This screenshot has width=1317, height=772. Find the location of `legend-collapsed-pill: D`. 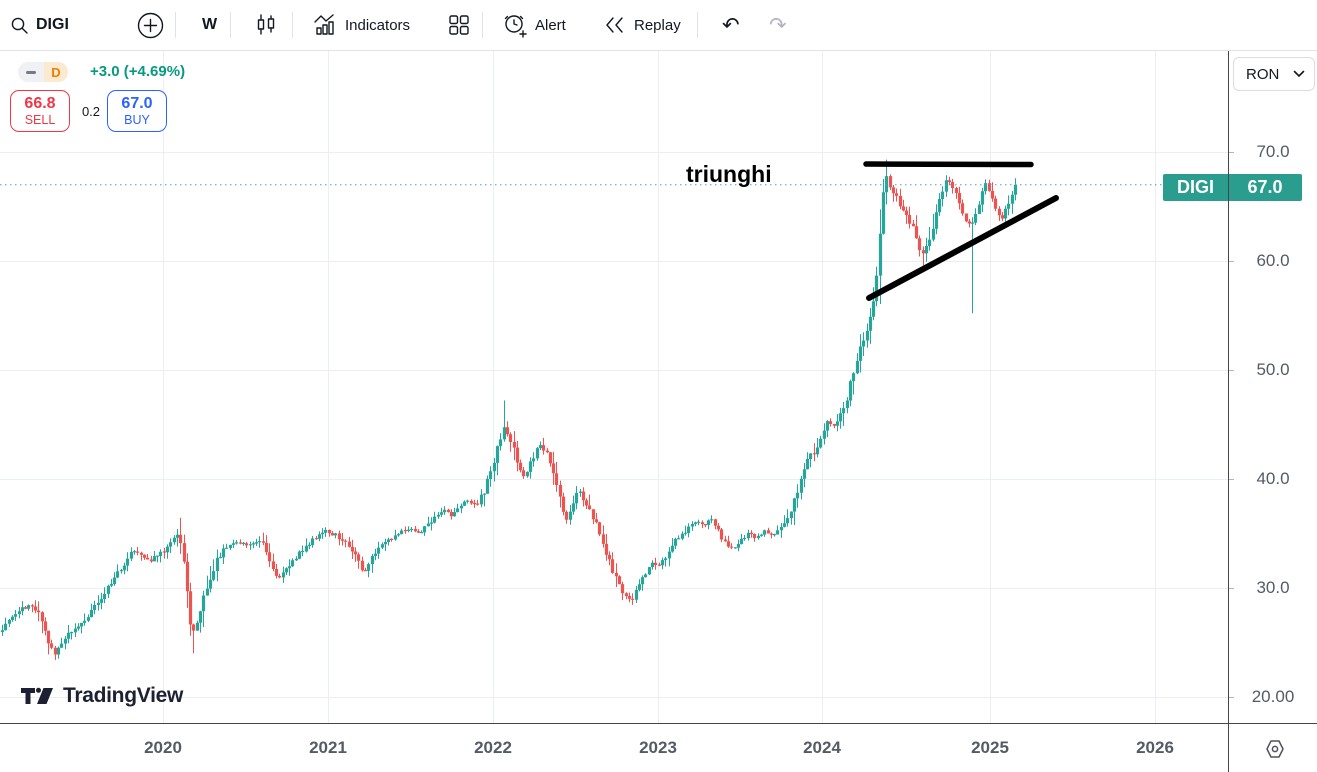

legend-collapsed-pill: D is located at coordinates (43, 72).